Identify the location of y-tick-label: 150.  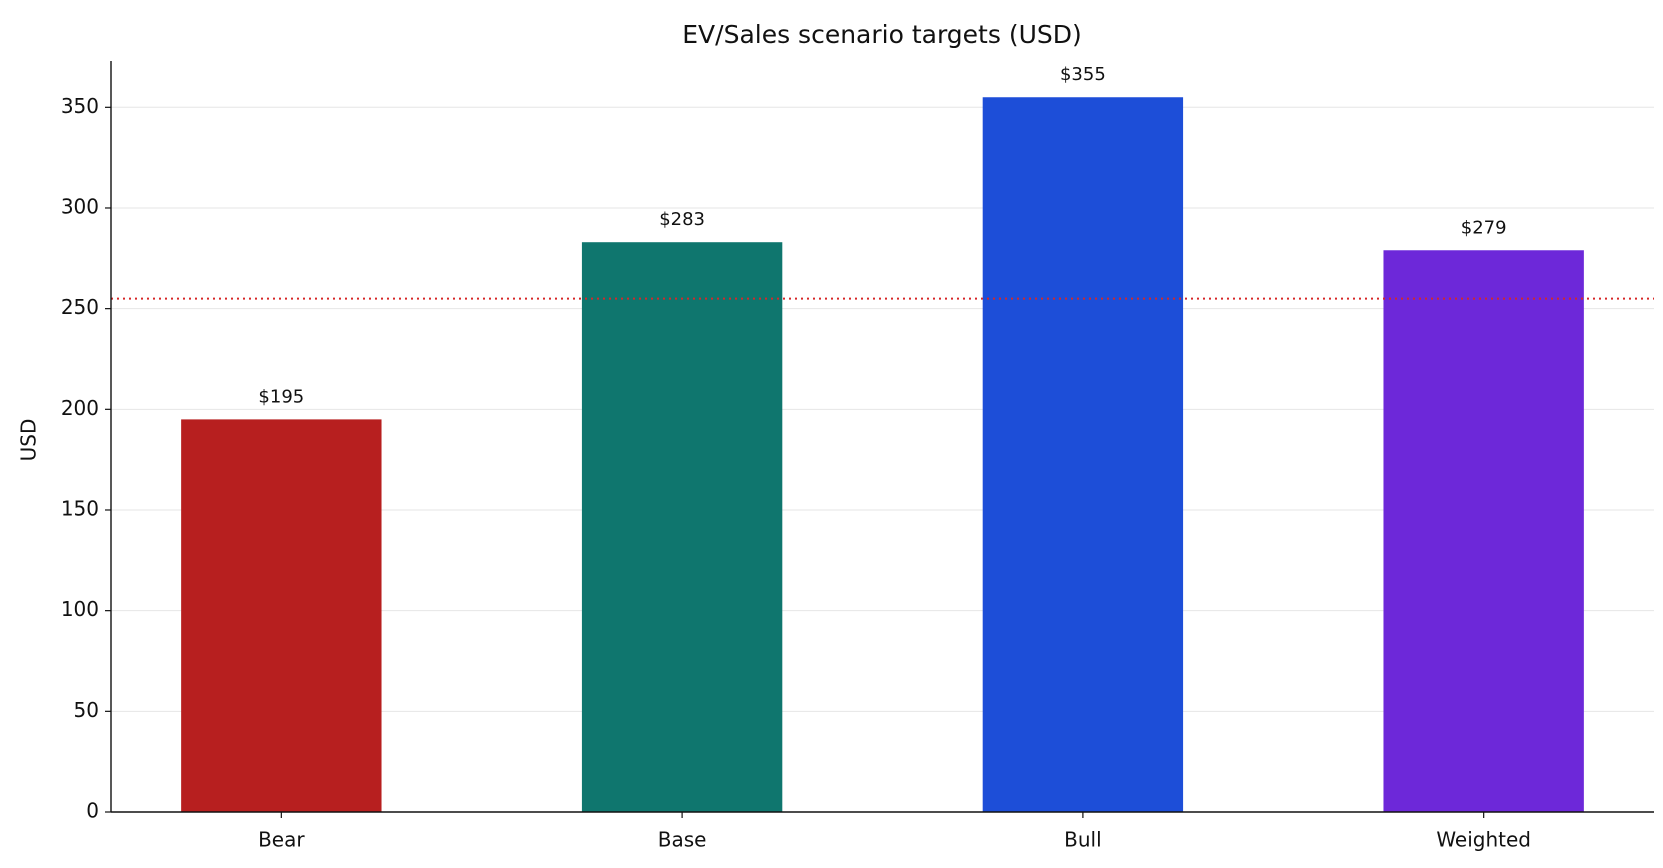
(80, 508).